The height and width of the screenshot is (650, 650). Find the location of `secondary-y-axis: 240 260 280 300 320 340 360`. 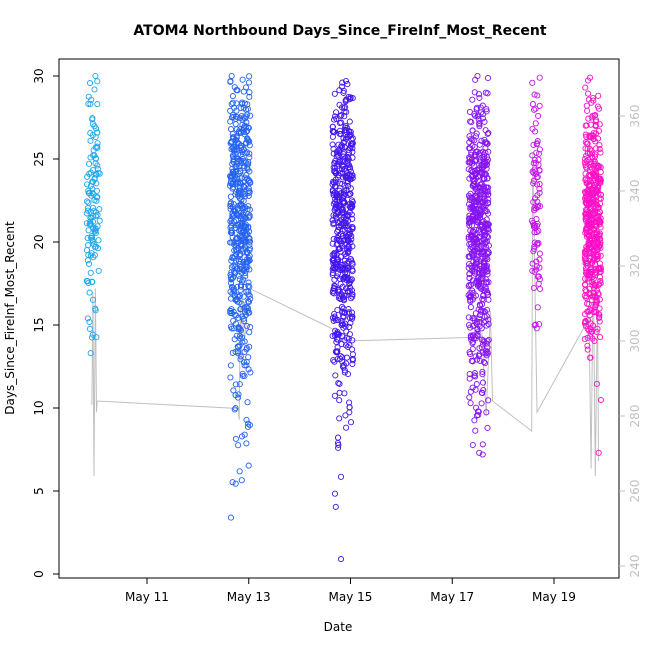

secondary-y-axis: 240 260 280 300 320 340 360 is located at coordinates (630, 341).